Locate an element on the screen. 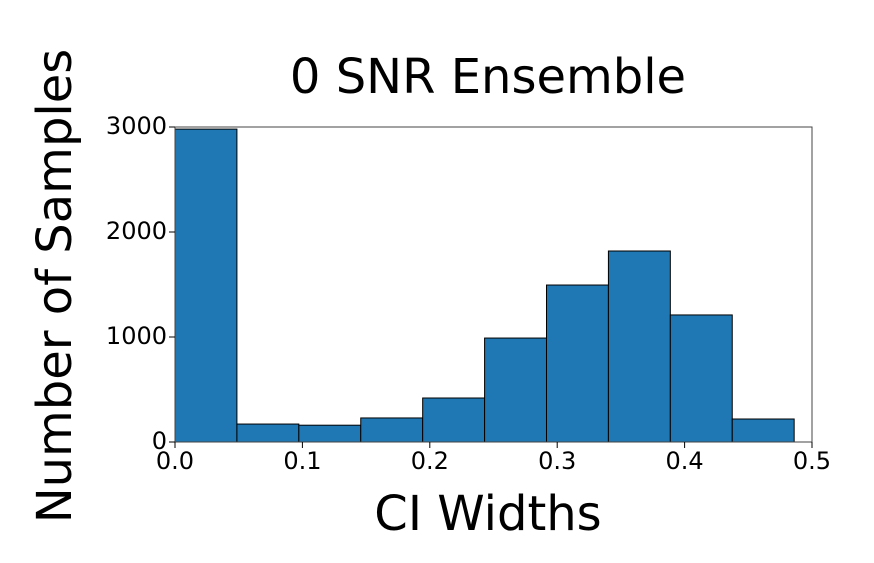 This screenshot has width=874, height=563. x-tick-label: 0.2 is located at coordinates (430, 461).